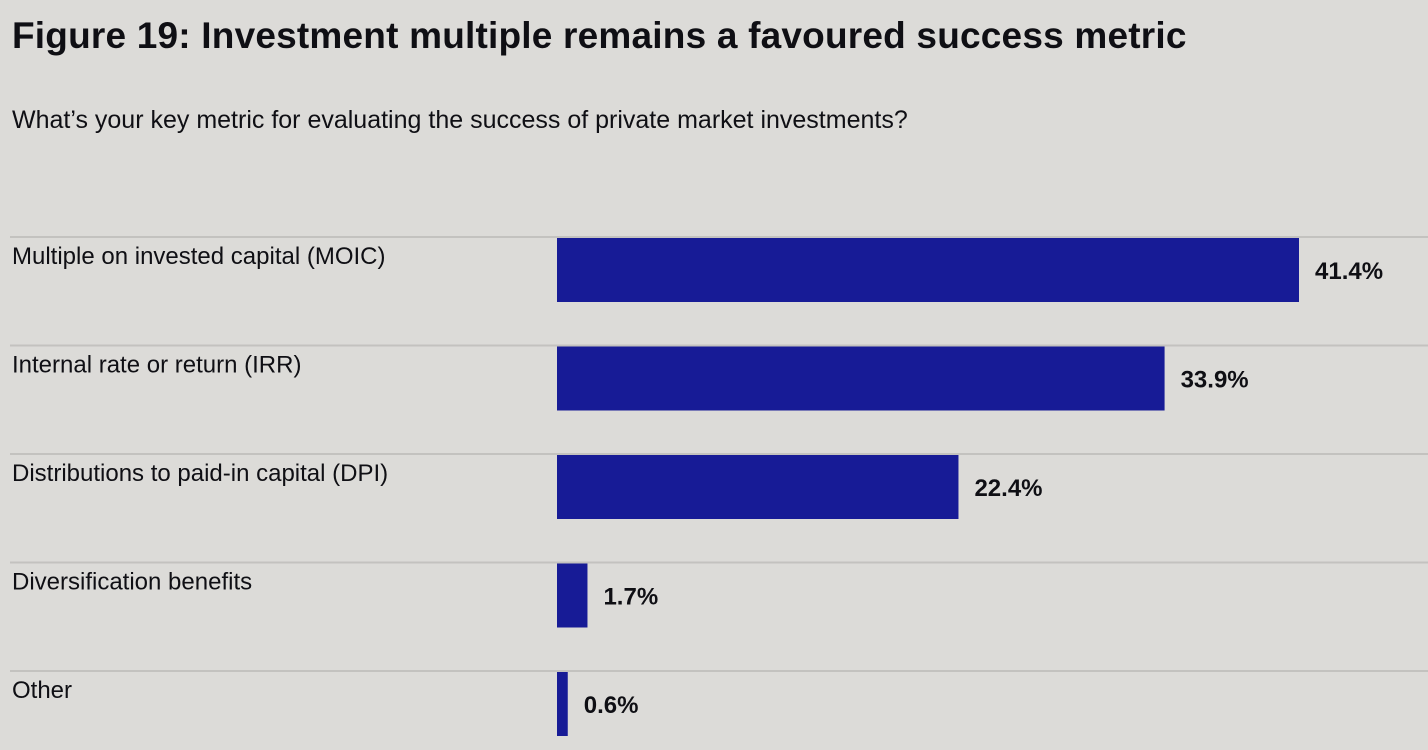  I want to click on category-label: Distributions to paid-in capital (DPI), so click(200, 473).